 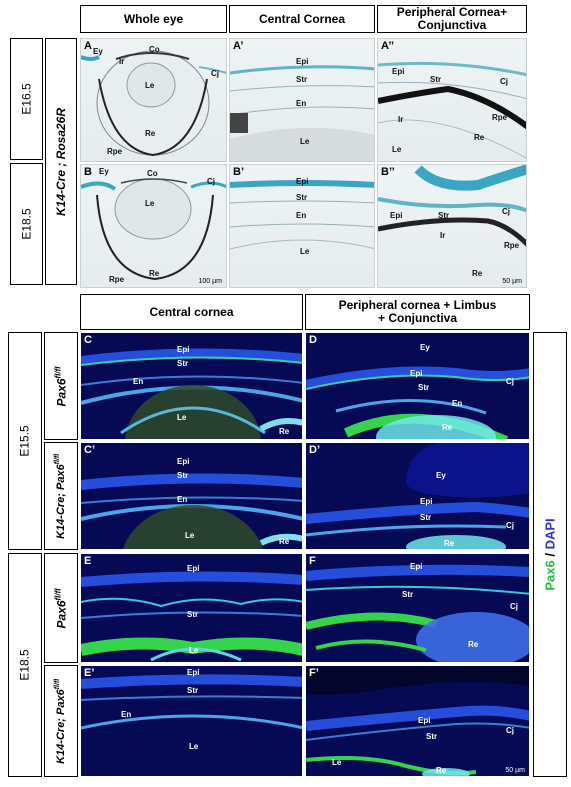 I want to click on genotype-label-pax6-flfl: Pax6fl/fl, so click(x=61, y=386).